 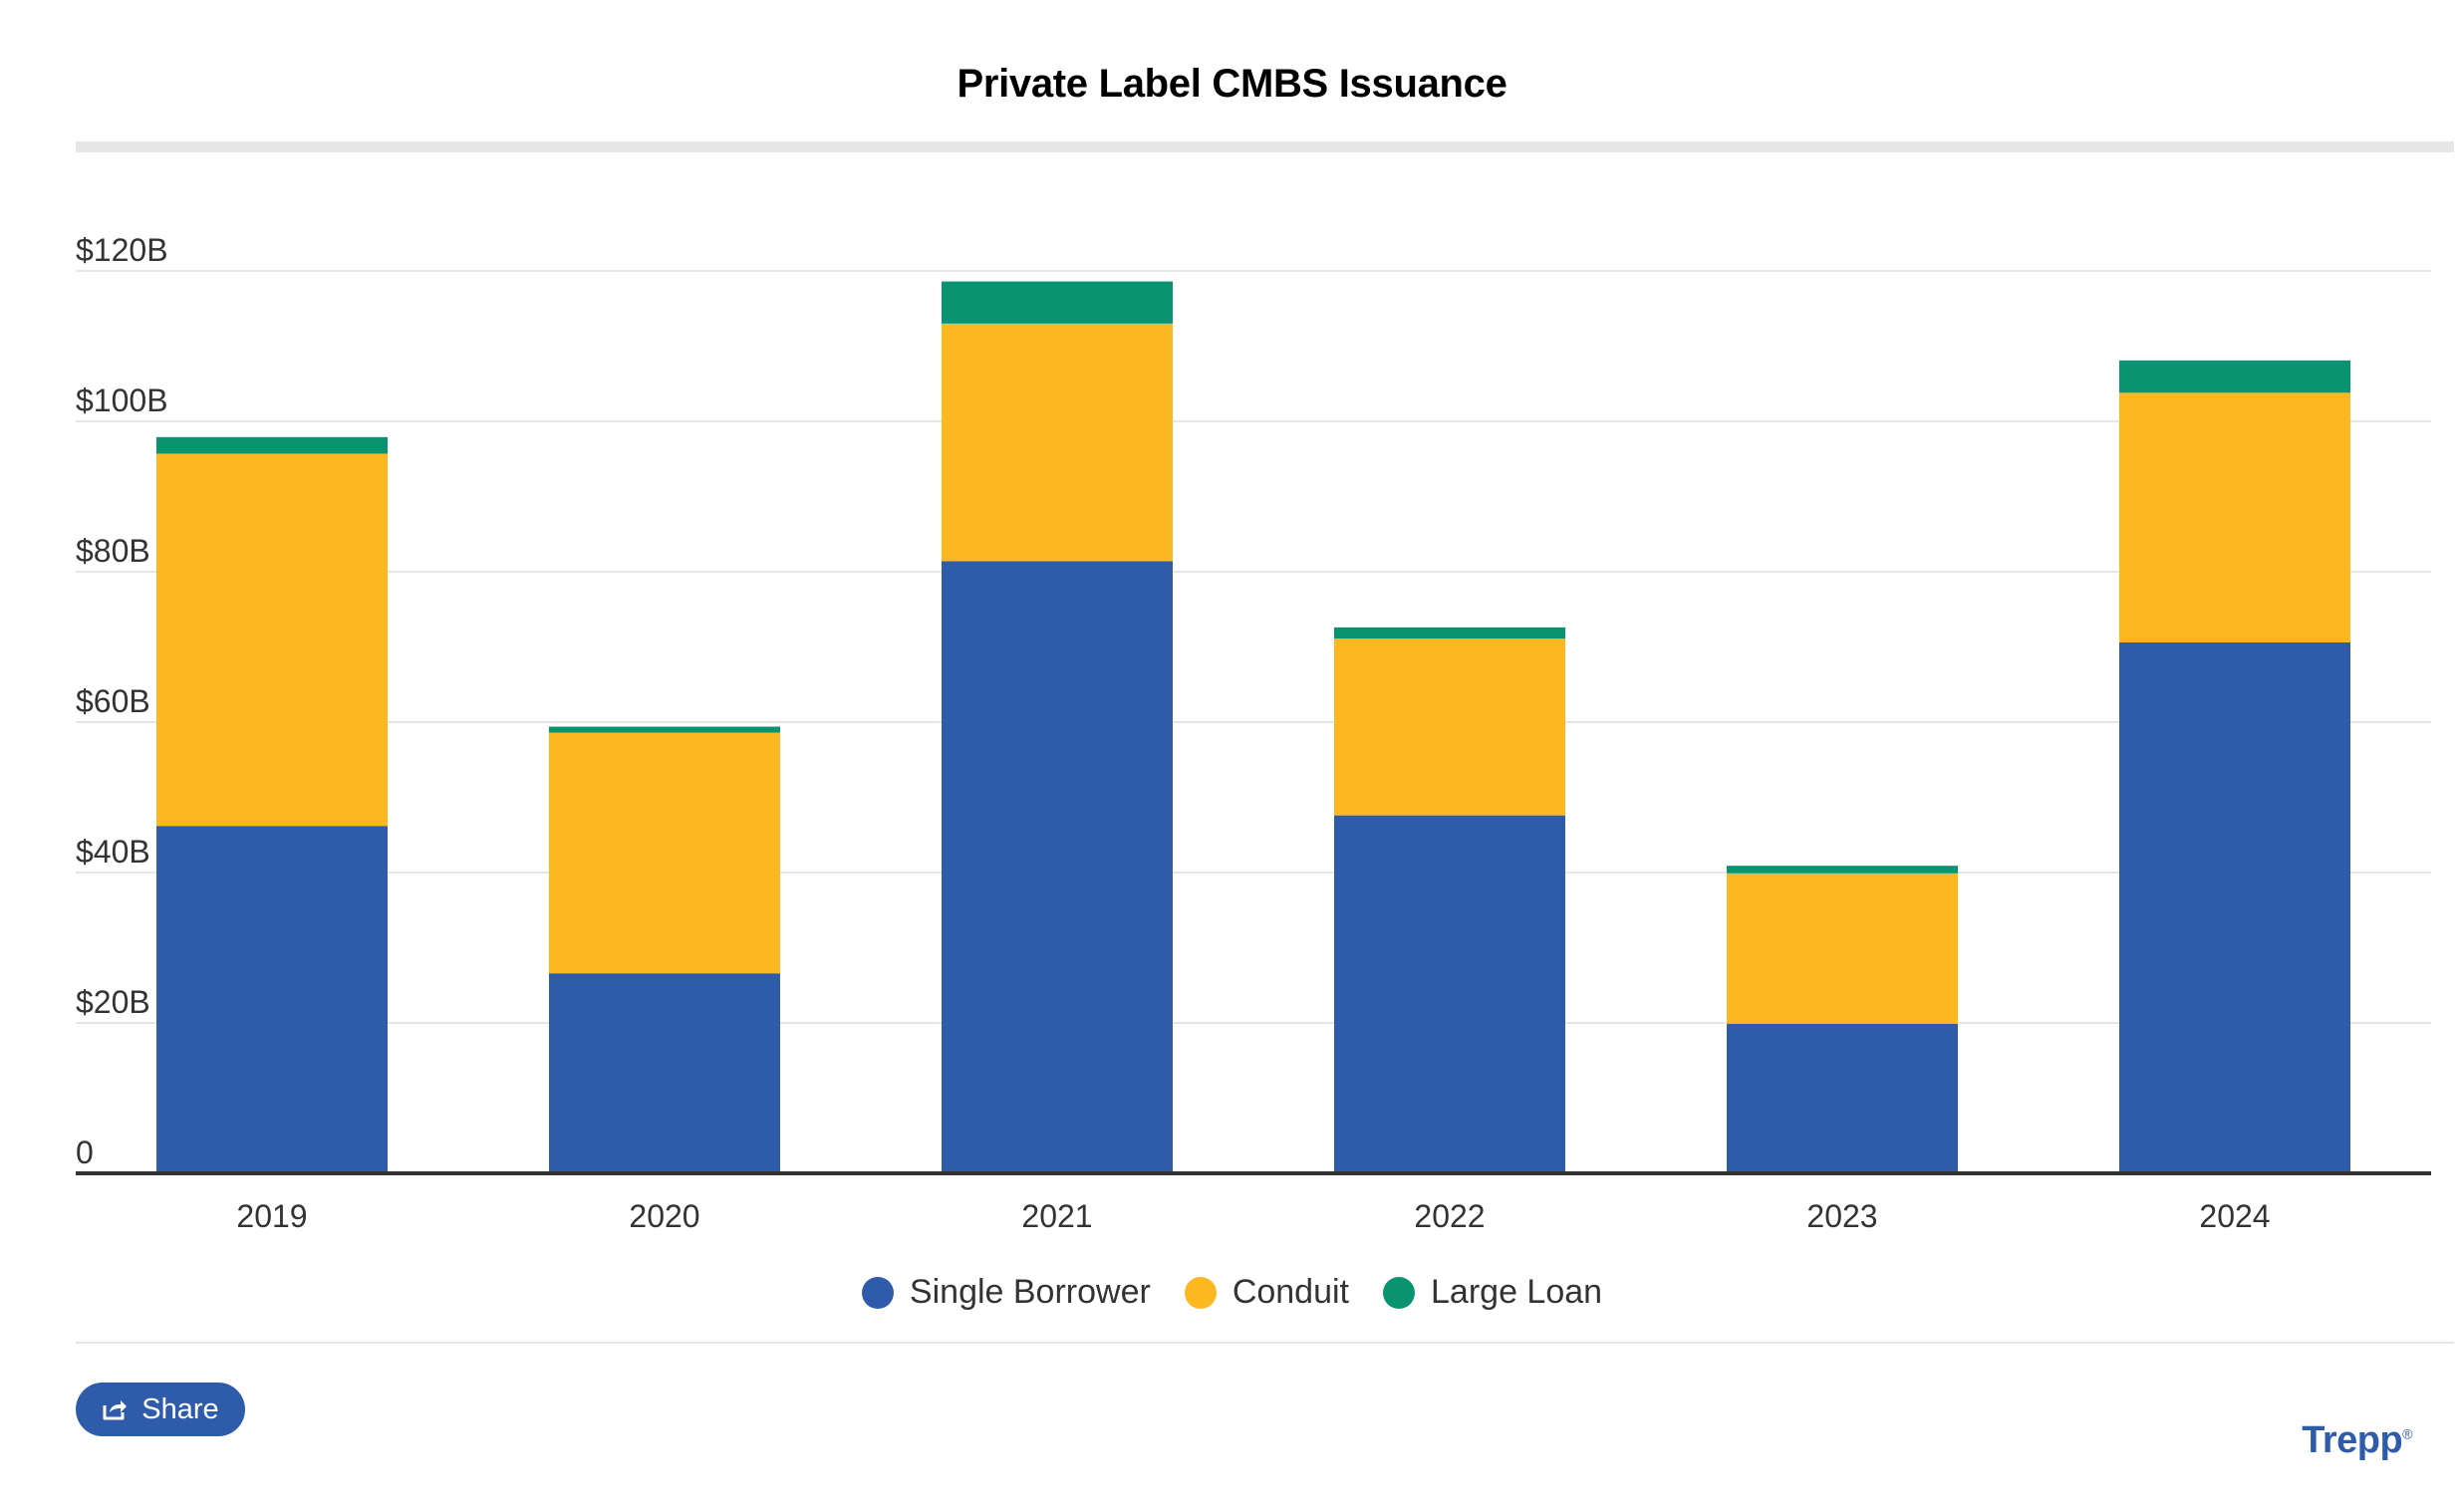 I want to click on brand-name: Trepp, so click(x=2352, y=1440).